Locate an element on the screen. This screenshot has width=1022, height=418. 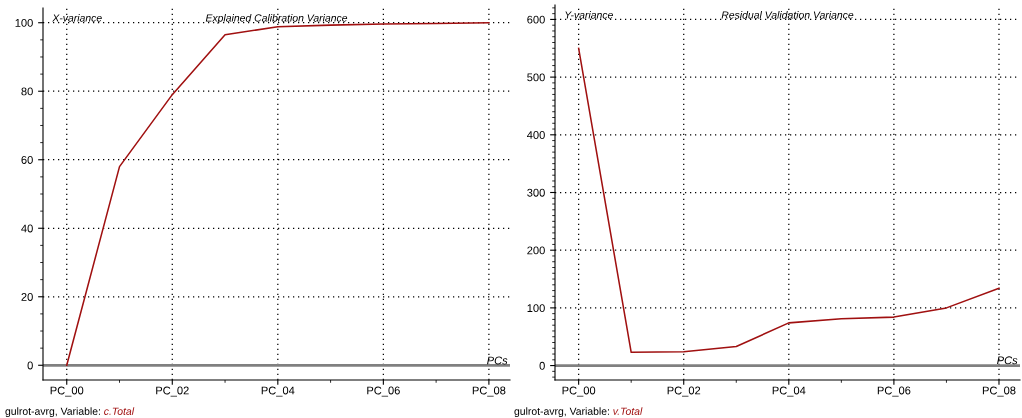
y-tick-label: 80 is located at coordinates (27, 91).